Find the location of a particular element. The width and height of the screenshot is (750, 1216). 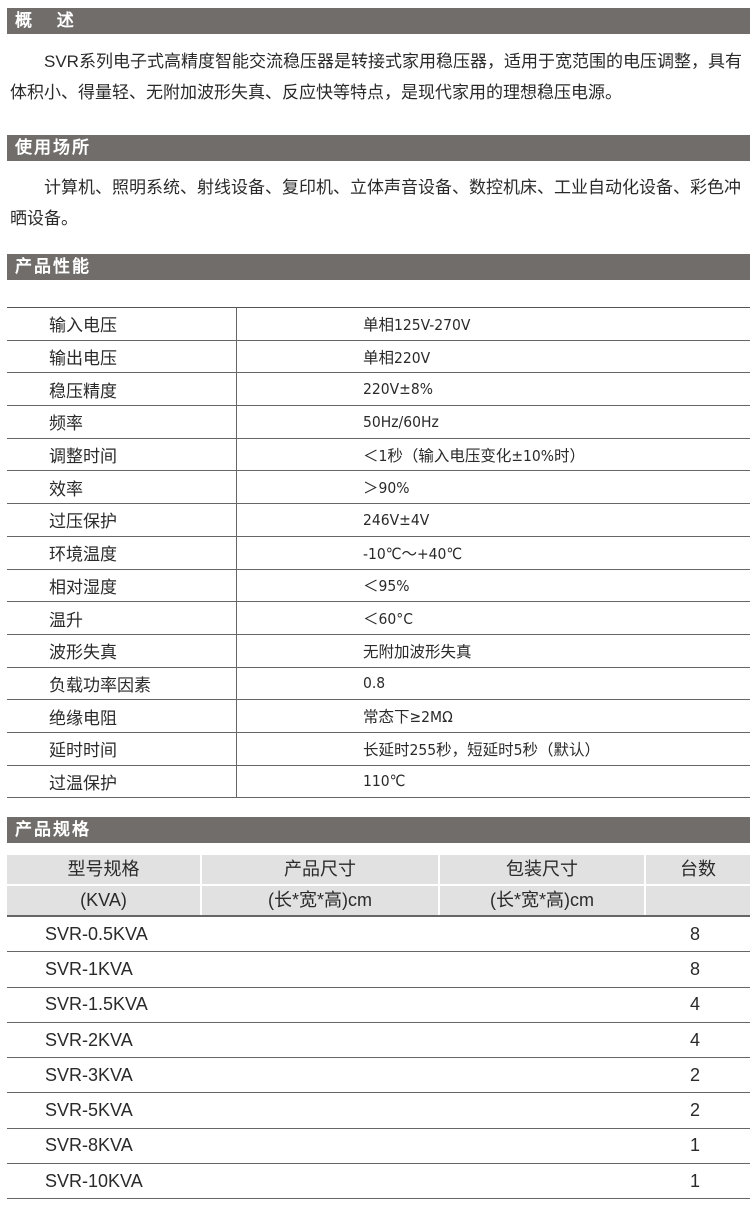

spec-label: 环境温度 is located at coordinates (122, 552).